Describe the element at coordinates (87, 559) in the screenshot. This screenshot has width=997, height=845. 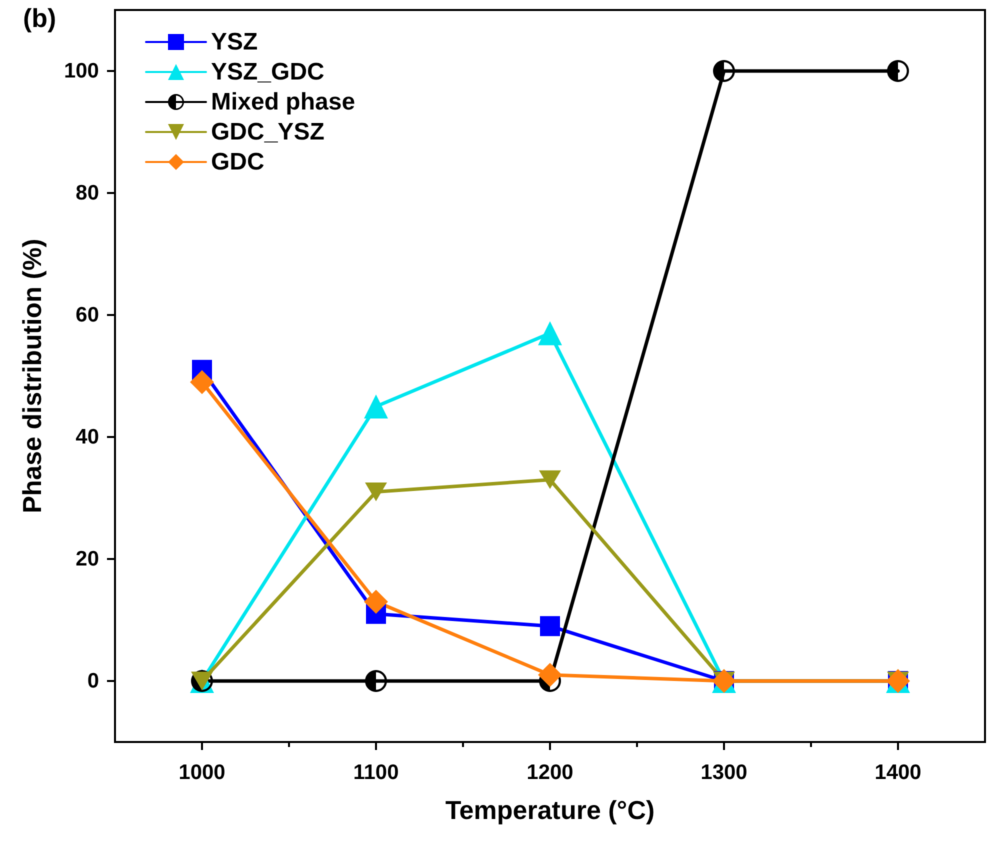
I see `y-tick-label: 20` at that location.